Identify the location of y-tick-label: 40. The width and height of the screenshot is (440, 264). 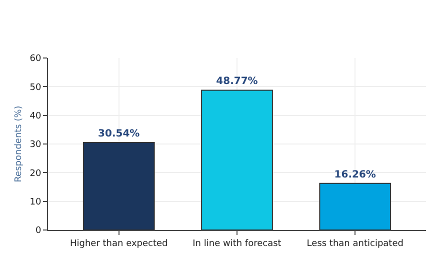
(36, 116).